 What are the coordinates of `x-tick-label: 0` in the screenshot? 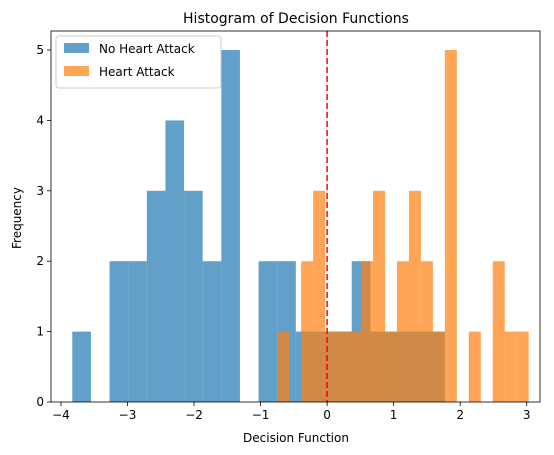 It's located at (327, 415).